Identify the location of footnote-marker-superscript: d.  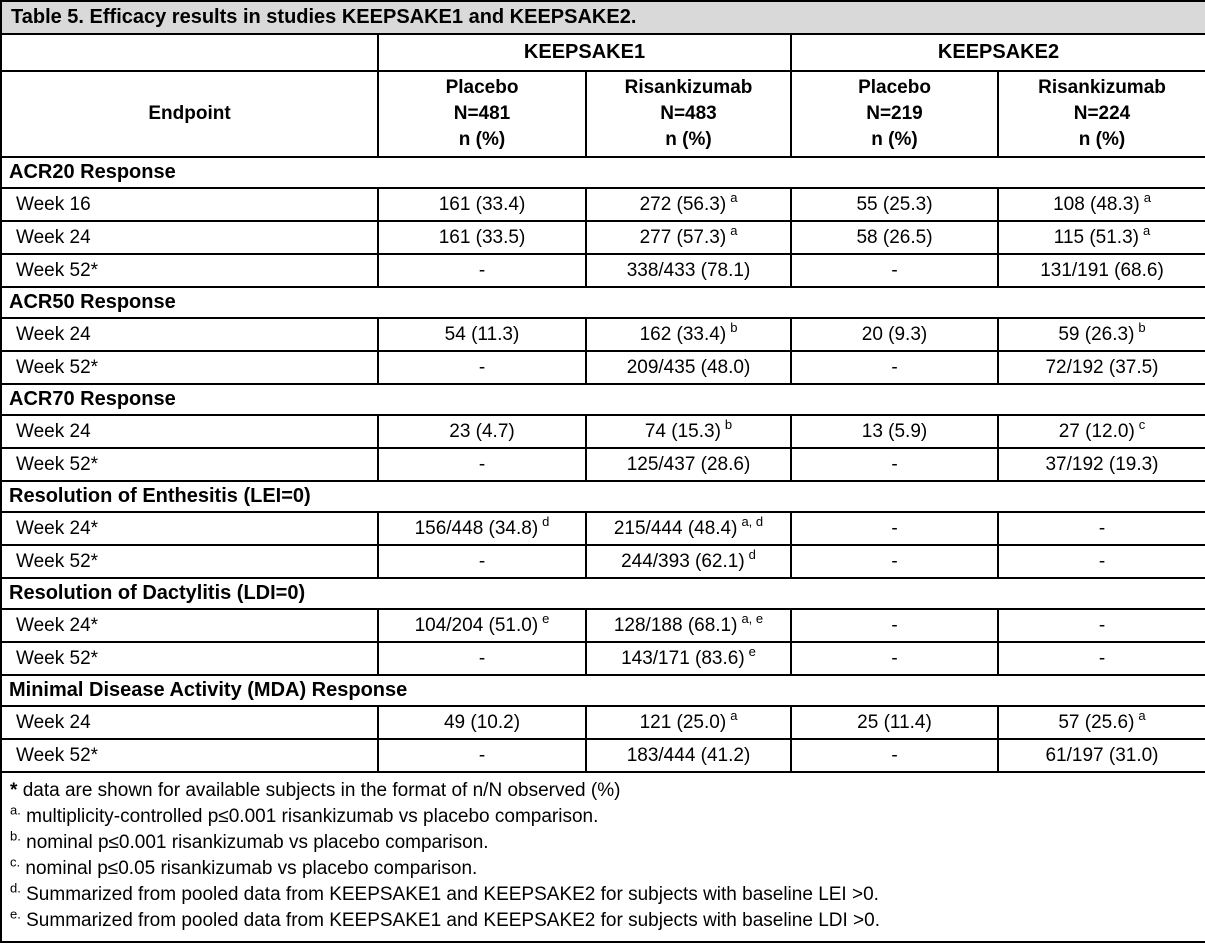
(546, 522).